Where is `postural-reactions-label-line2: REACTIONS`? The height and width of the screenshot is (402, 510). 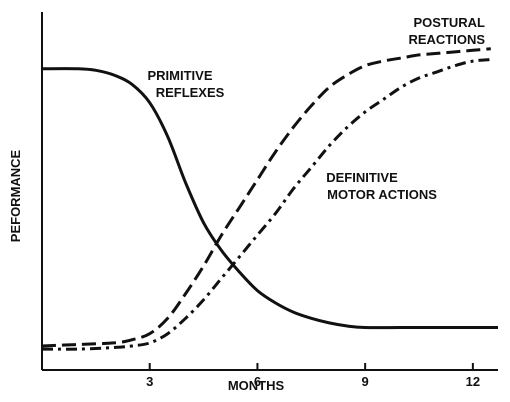
postural-reactions-label-line2: REACTIONS is located at coordinates (446, 39).